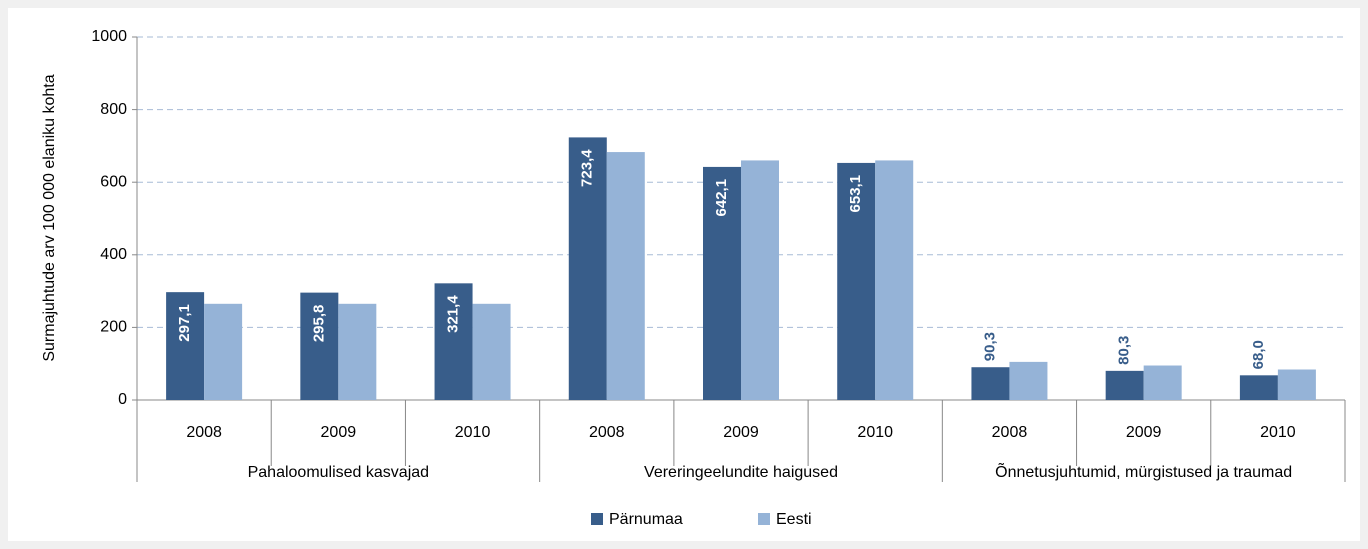  What do you see at coordinates (113, 109) in the screenshot?
I see `y-tick-label: 800` at bounding box center [113, 109].